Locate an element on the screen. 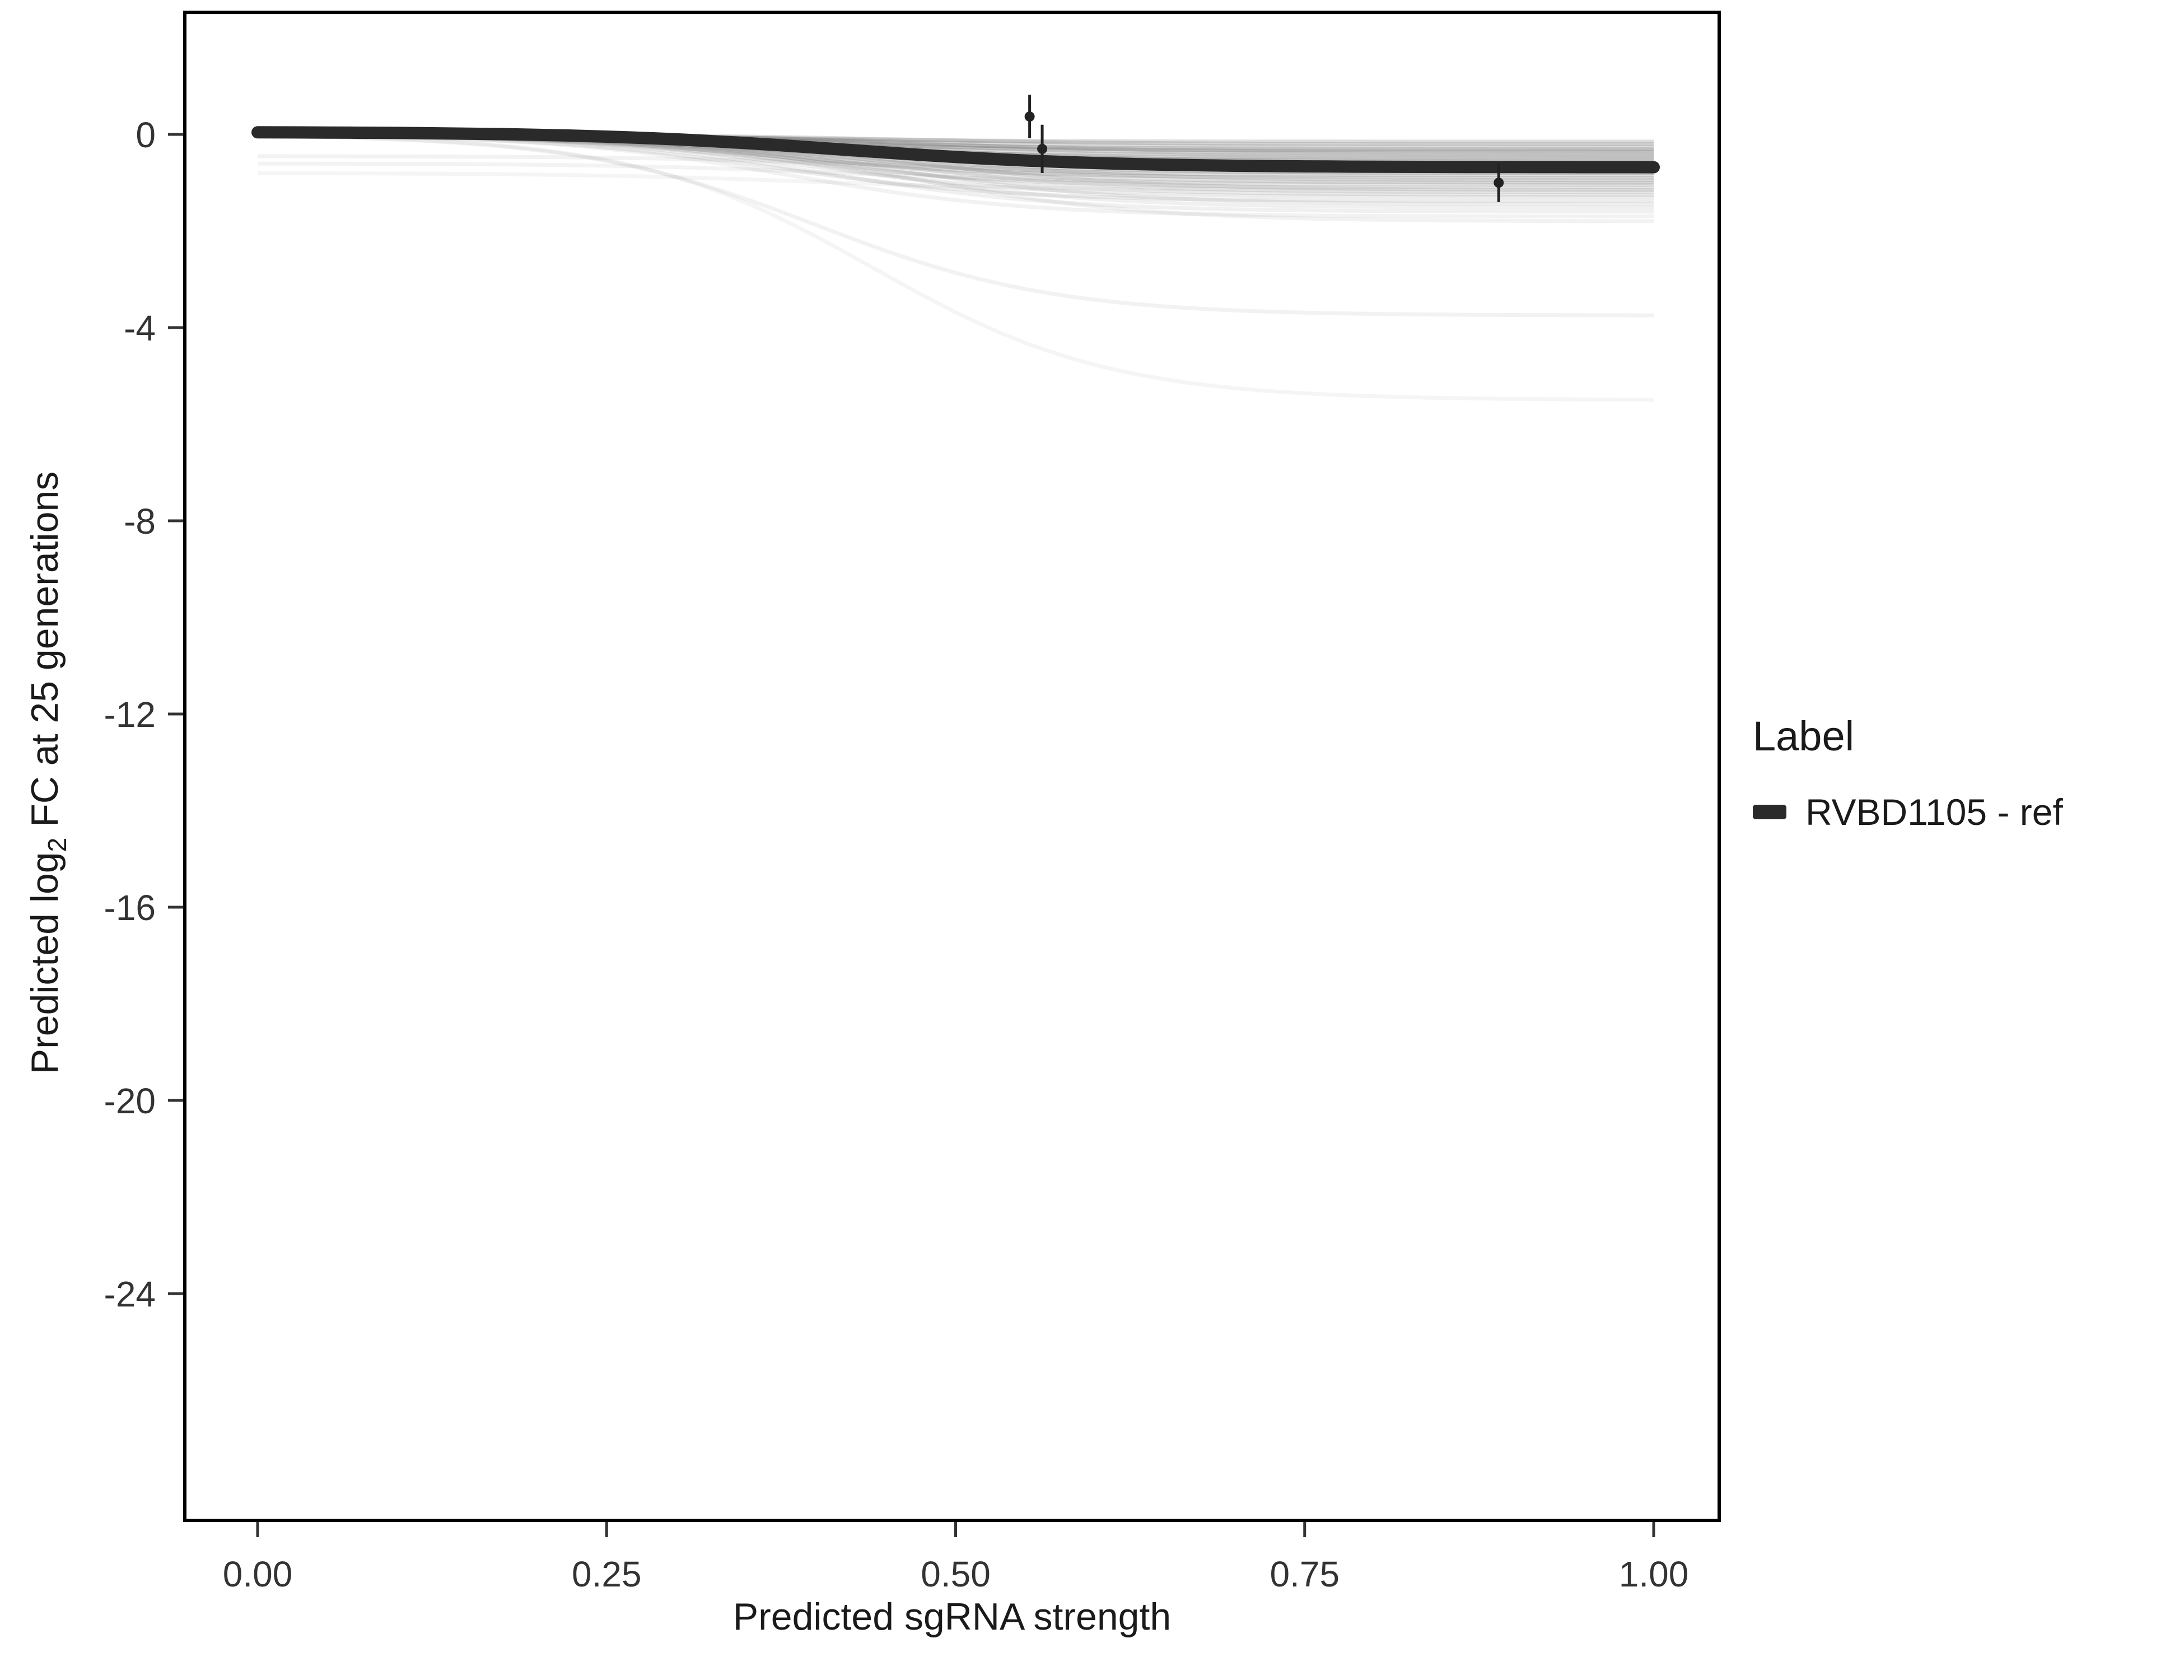 The height and width of the screenshot is (1680, 2184). y-tick-label: -16 is located at coordinates (130, 908).